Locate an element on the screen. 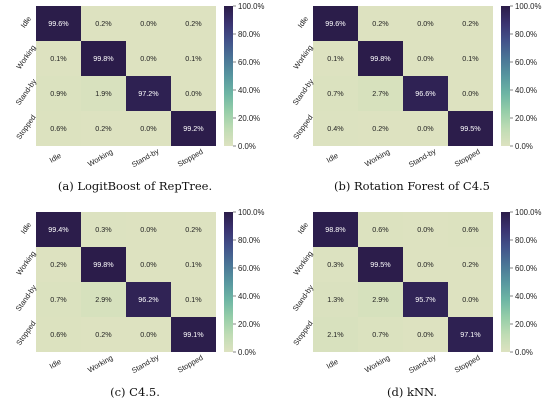  panel-caption: (c) C4.5. is located at coordinates (135, 392).